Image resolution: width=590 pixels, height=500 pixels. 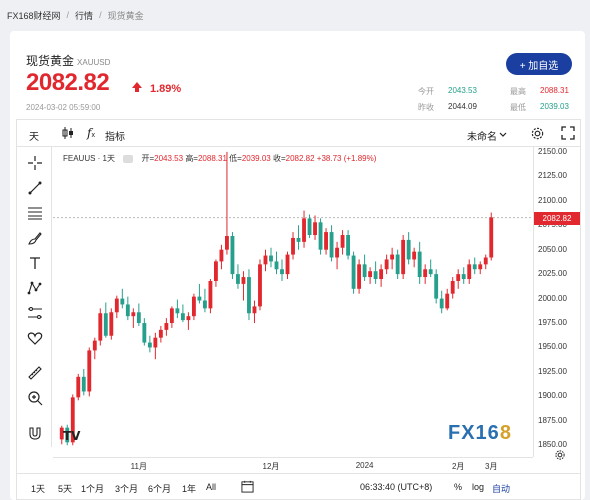 What do you see at coordinates (72, 436) in the screenshot?
I see `tradingview-logo-icon: 𝗧𝗩` at bounding box center [72, 436].